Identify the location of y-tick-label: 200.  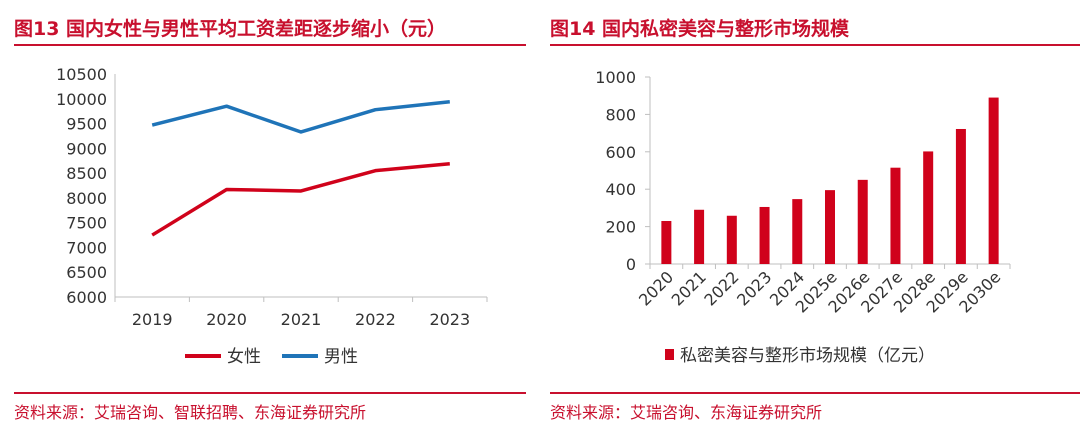
(620, 227).